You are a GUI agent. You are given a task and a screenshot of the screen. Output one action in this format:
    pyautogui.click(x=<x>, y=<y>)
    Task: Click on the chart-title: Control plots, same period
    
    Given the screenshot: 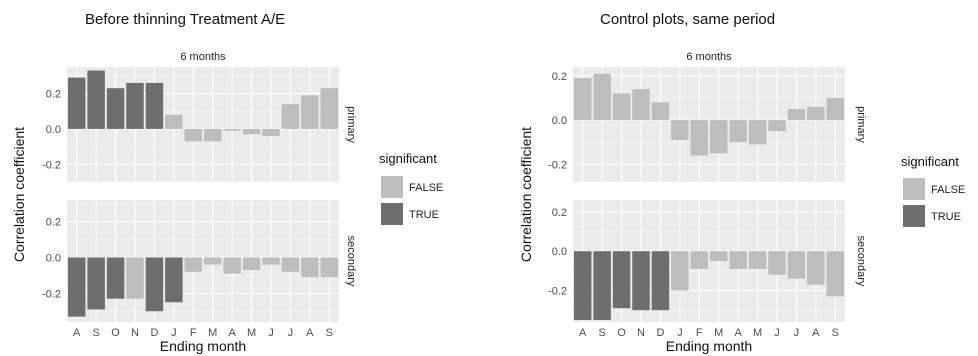 What is the action you would take?
    pyautogui.click(x=687, y=19)
    